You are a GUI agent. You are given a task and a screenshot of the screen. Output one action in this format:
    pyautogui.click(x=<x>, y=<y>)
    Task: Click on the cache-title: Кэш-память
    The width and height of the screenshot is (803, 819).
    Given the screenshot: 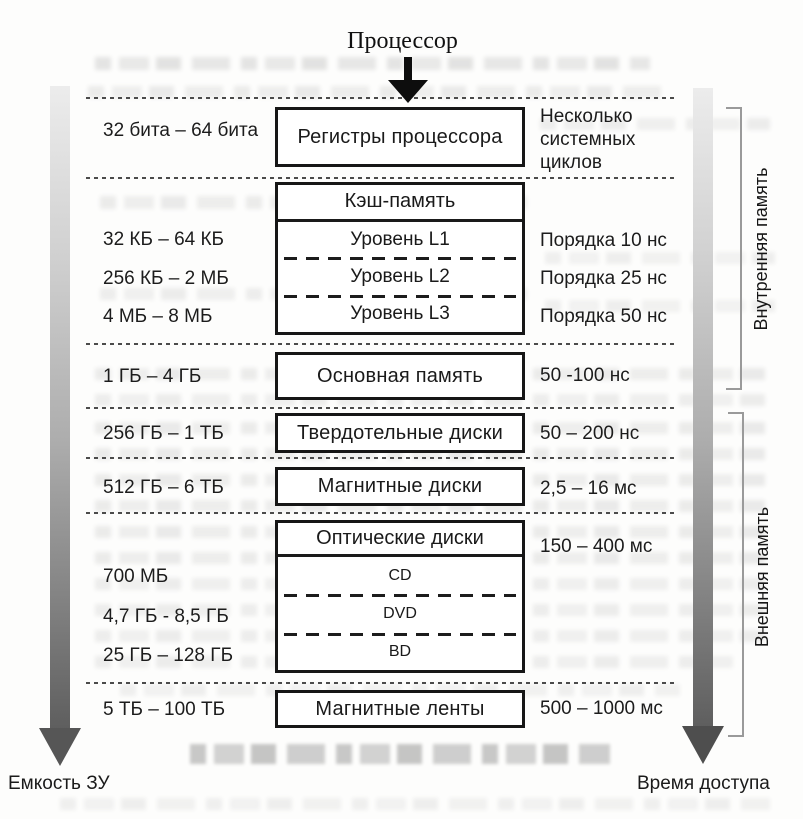 What is the action you would take?
    pyautogui.click(x=400, y=203)
    